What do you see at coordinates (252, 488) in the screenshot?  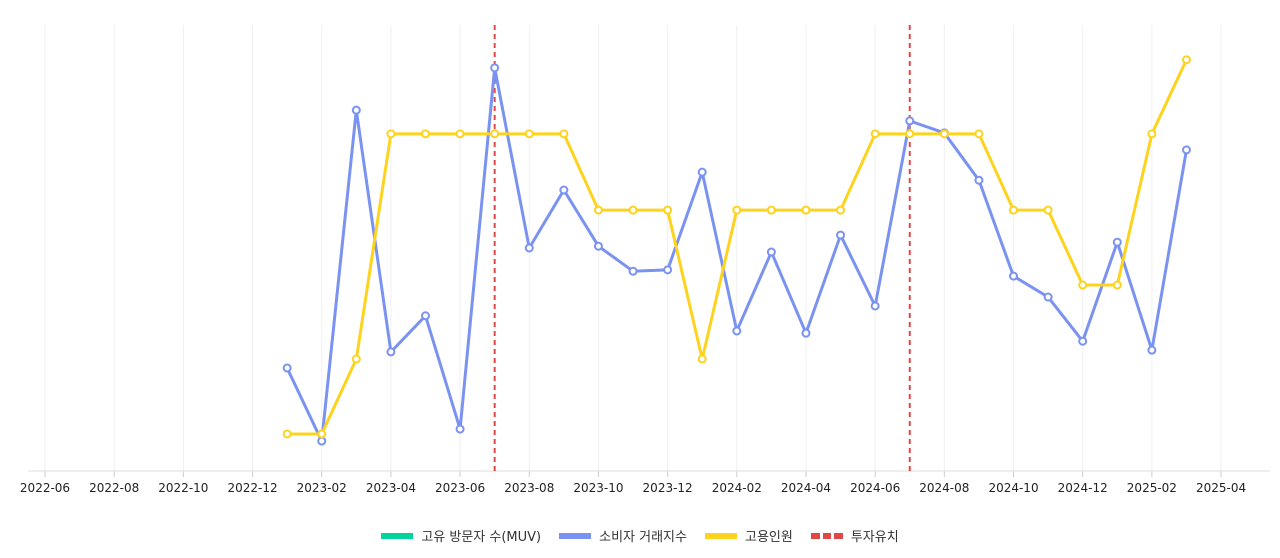 I see `x-tick-label: 2022-12` at bounding box center [252, 488].